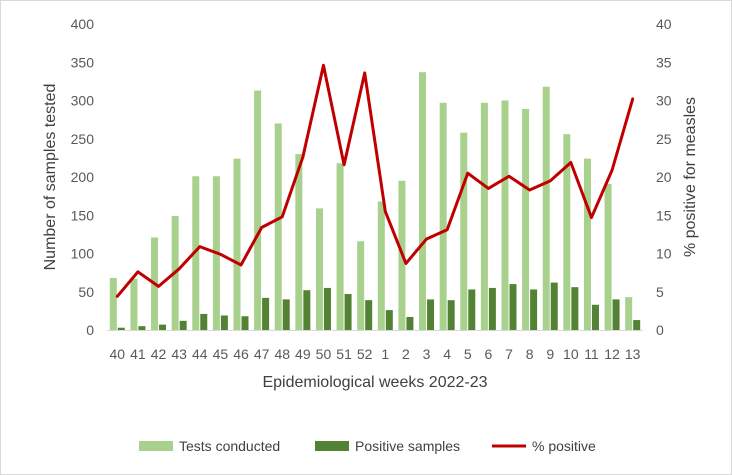  What do you see at coordinates (427, 354) in the screenshot?
I see `x-tick-label: 3` at bounding box center [427, 354].